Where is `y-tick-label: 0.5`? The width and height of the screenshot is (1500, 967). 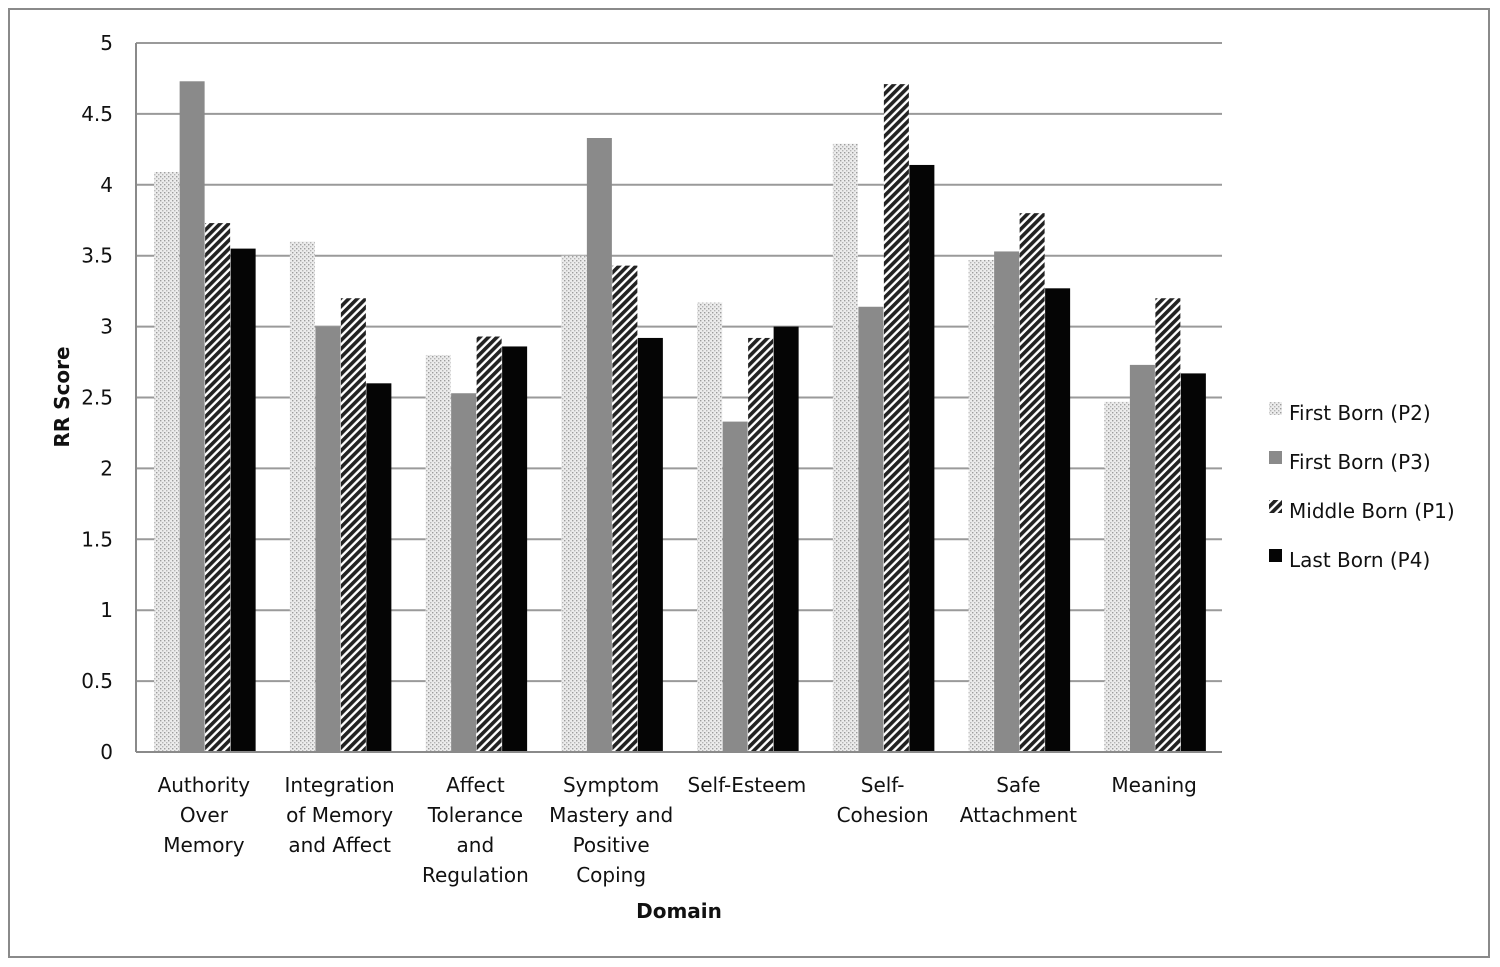
y-tick-label: 0.5 is located at coordinates (97, 681).